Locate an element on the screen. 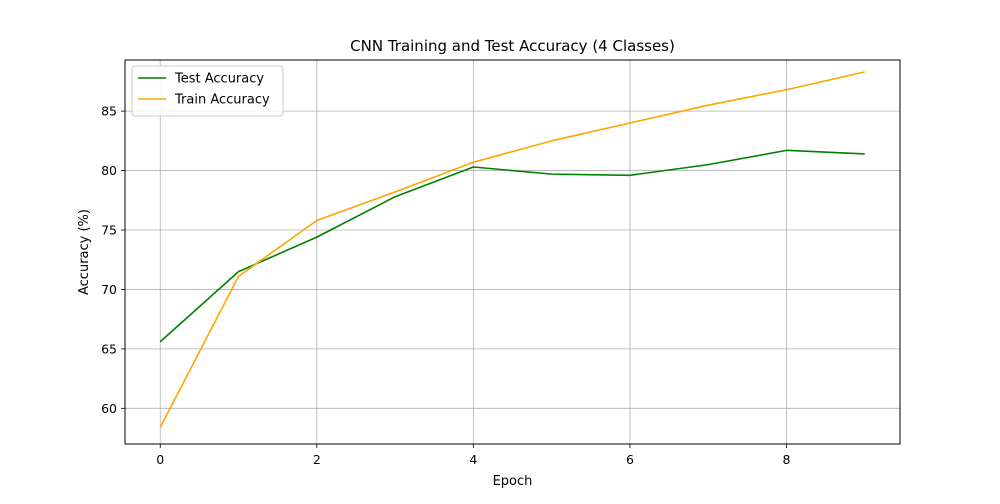 Image resolution: width=1000 pixels, height=504 pixels. x-tick-label: 2 is located at coordinates (317, 459).